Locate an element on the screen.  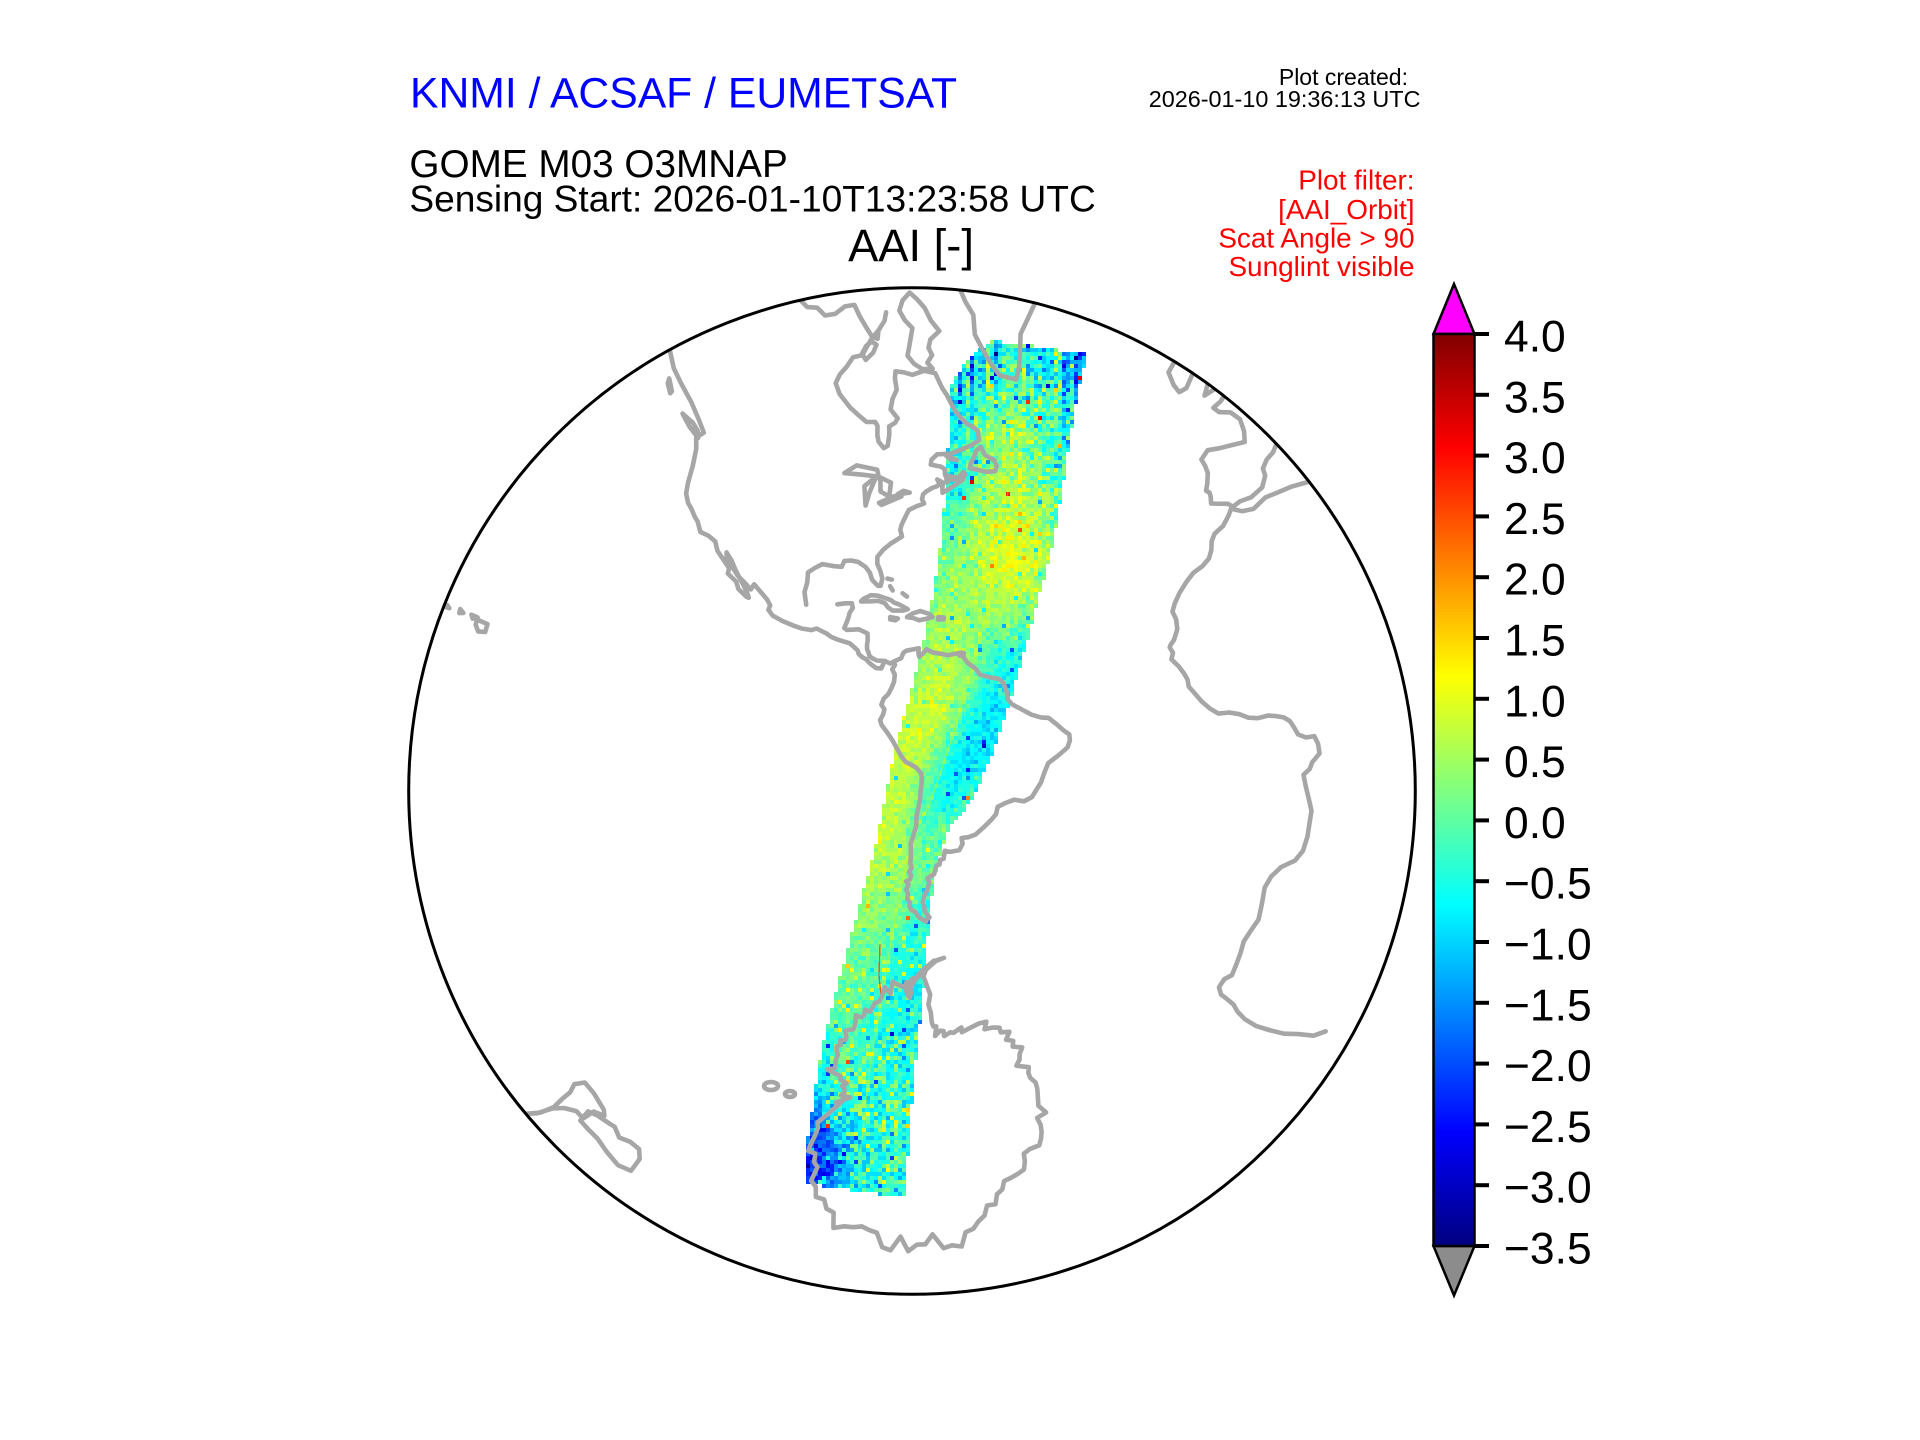
svg-text: −3.5 is located at coordinates (1548, 1249).